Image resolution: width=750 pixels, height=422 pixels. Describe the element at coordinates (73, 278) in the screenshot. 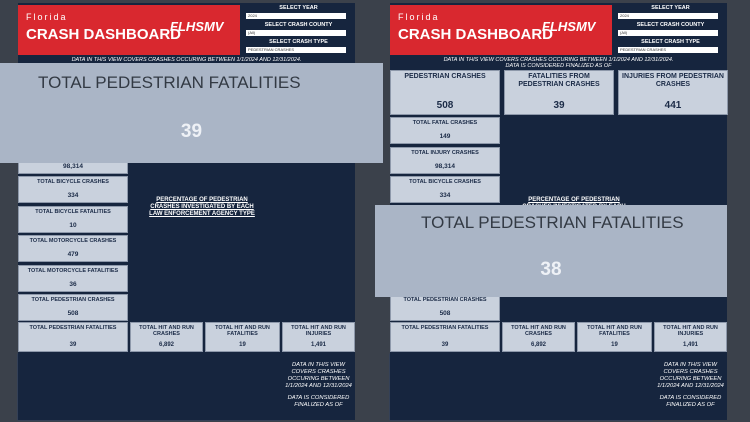

I see `side-tile: TOTAL MOTORCYCLE FATALITIES 36` at that location.